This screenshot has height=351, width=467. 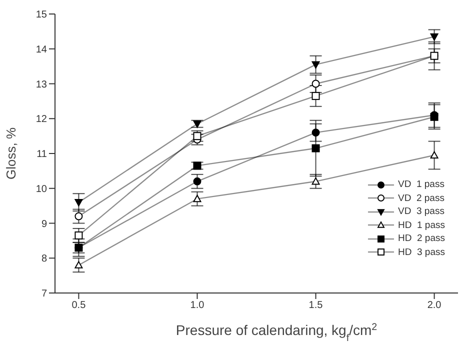 What do you see at coordinates (11, 153) in the screenshot?
I see `y-axis-title: Gloss, %` at bounding box center [11, 153].